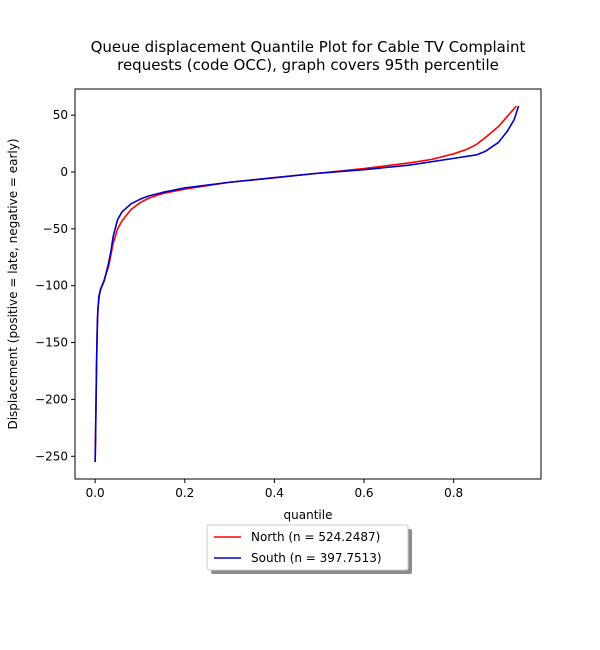  I want to click on x-axis: 0.0 0.2 0.4 0.6 0.8, so click(274, 489).